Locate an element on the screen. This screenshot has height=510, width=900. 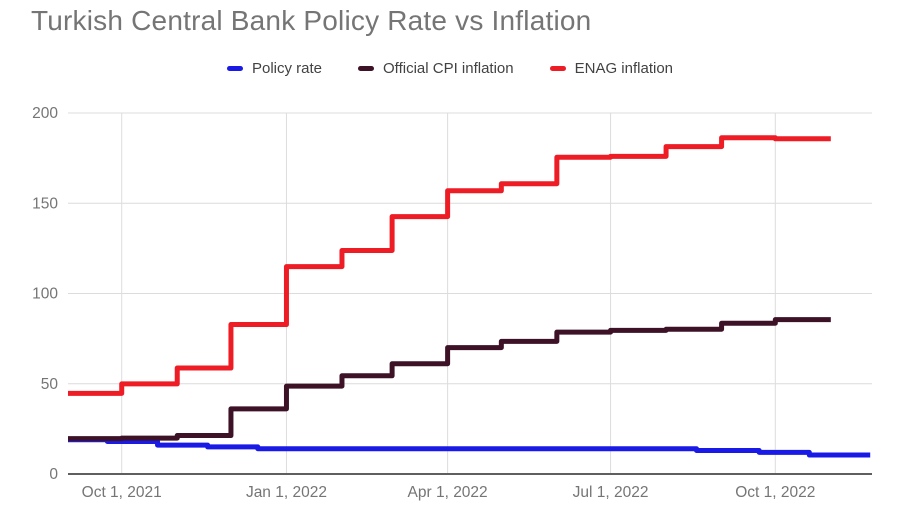
legend-item-policy-rate: Policy rate is located at coordinates (274, 68).